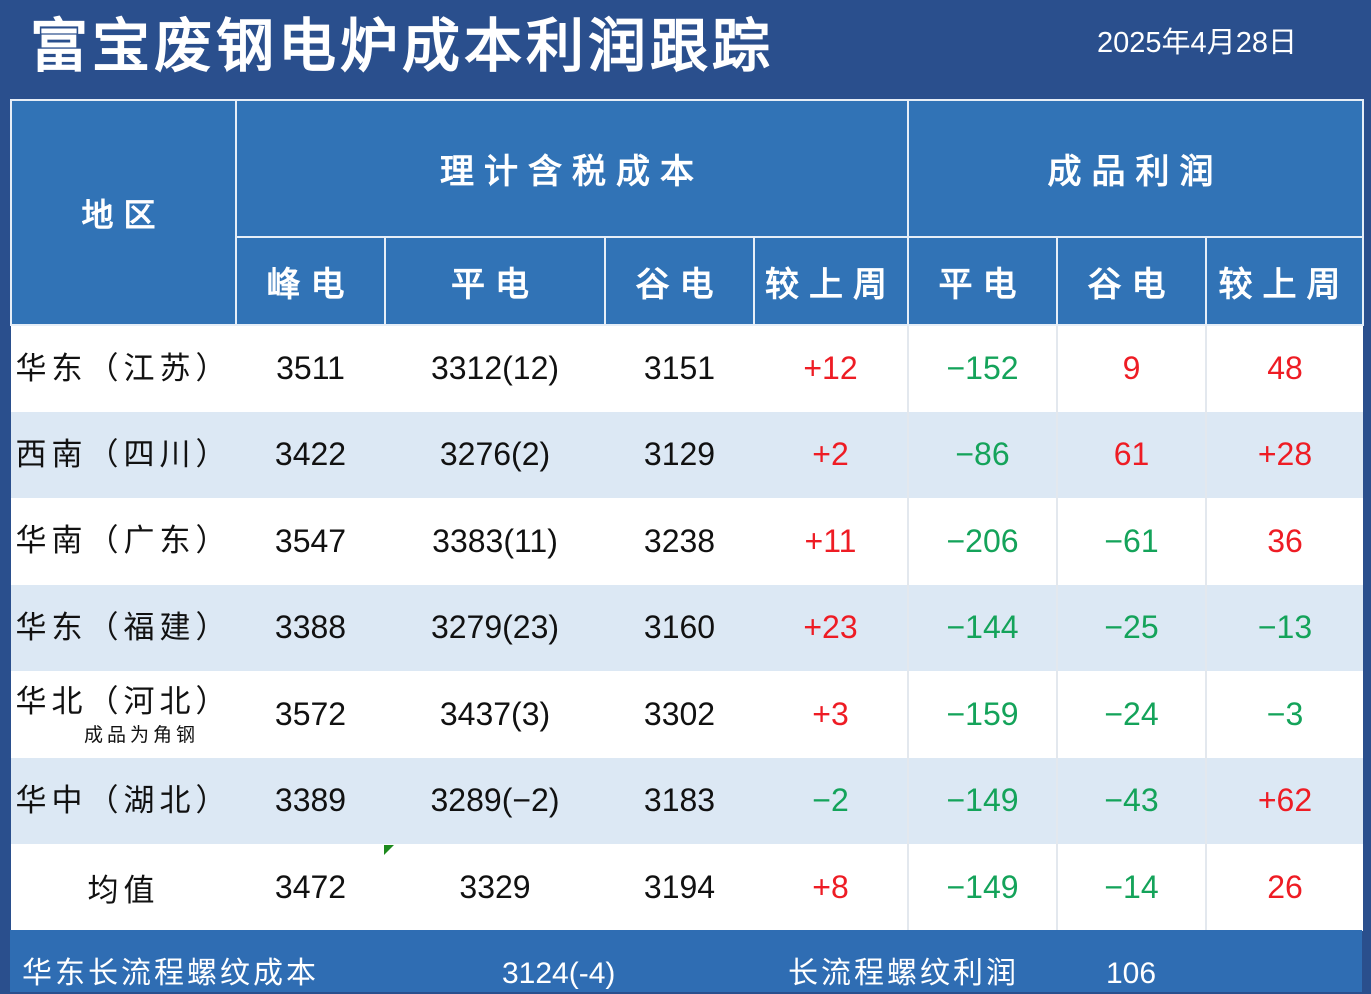 The height and width of the screenshot is (994, 1371). What do you see at coordinates (123, 212) in the screenshot?
I see `header-region: 地区` at bounding box center [123, 212].